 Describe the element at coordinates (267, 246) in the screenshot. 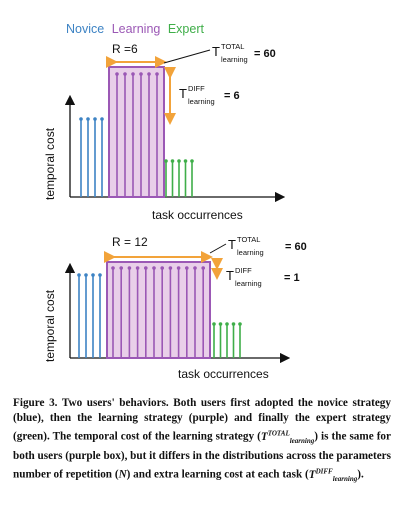

I see `t-total-label-2: T TOTAL learning = 60` at that location.